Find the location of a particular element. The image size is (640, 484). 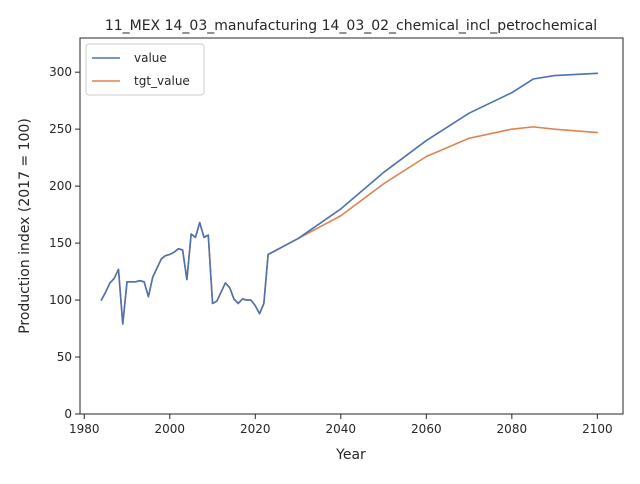

y-tick-label: 50 is located at coordinates (64, 357).